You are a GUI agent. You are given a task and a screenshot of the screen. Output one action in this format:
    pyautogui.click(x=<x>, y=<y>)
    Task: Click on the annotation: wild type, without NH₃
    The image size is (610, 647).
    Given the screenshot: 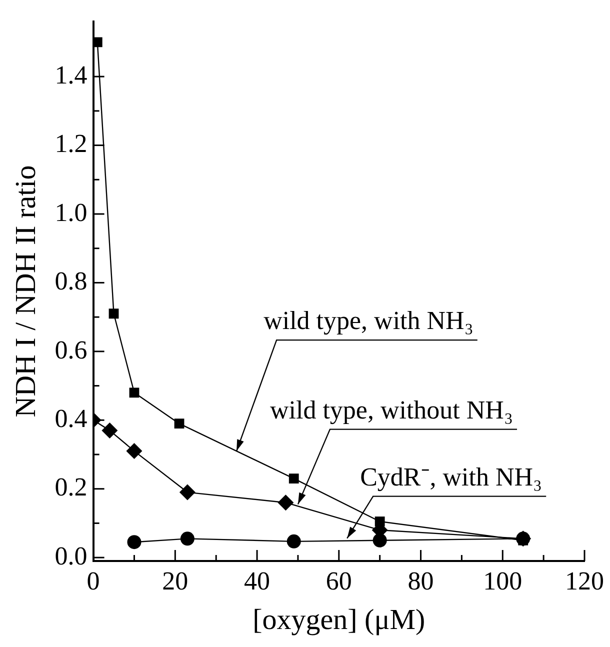 What is the action you would take?
    pyautogui.click(x=392, y=409)
    